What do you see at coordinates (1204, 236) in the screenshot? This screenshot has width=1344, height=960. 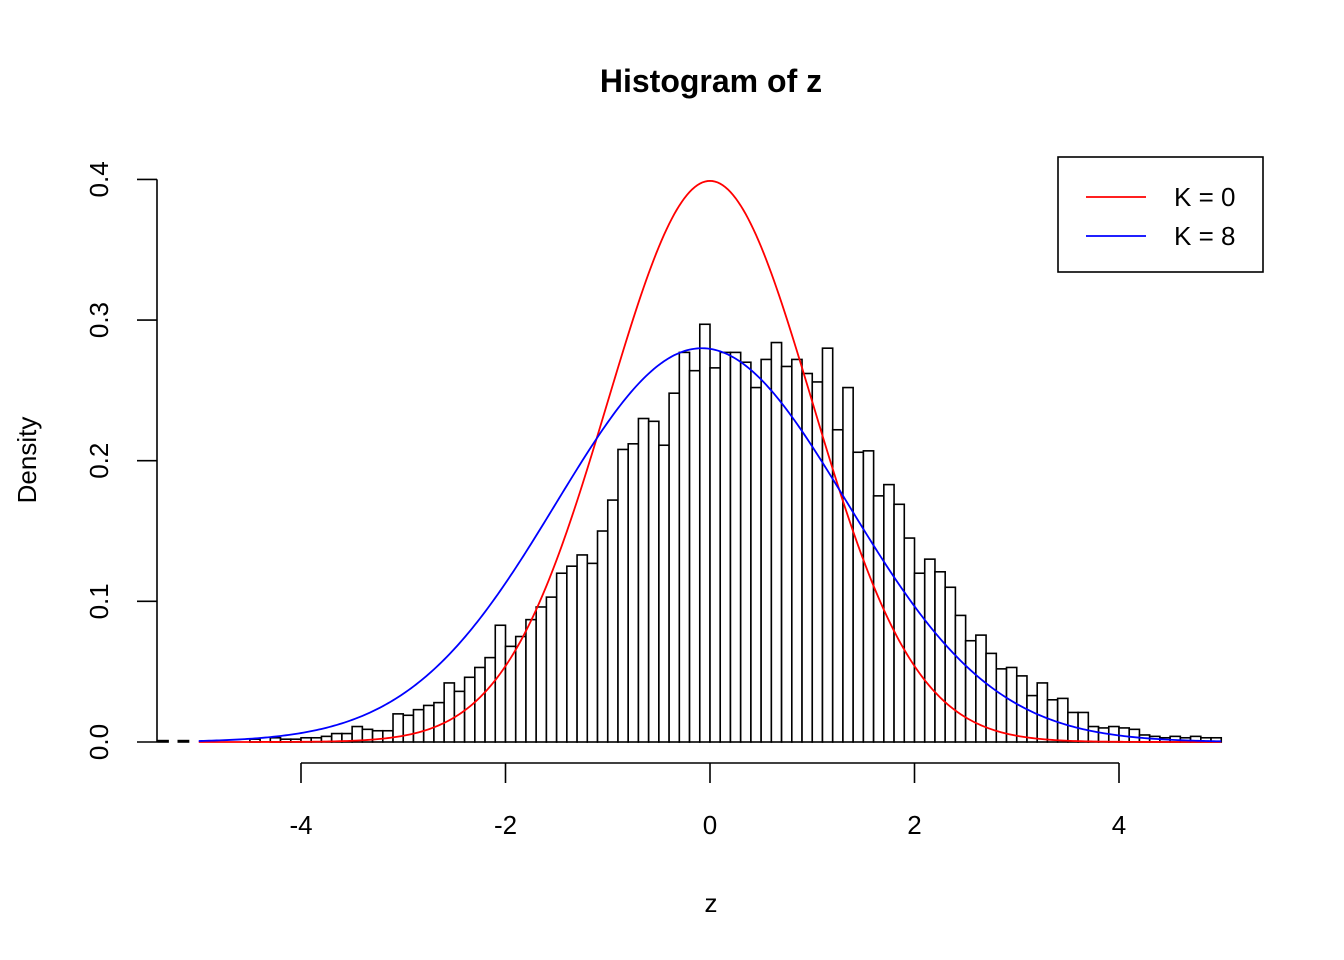 I see `legend-label-k8: K = 8` at bounding box center [1204, 236].